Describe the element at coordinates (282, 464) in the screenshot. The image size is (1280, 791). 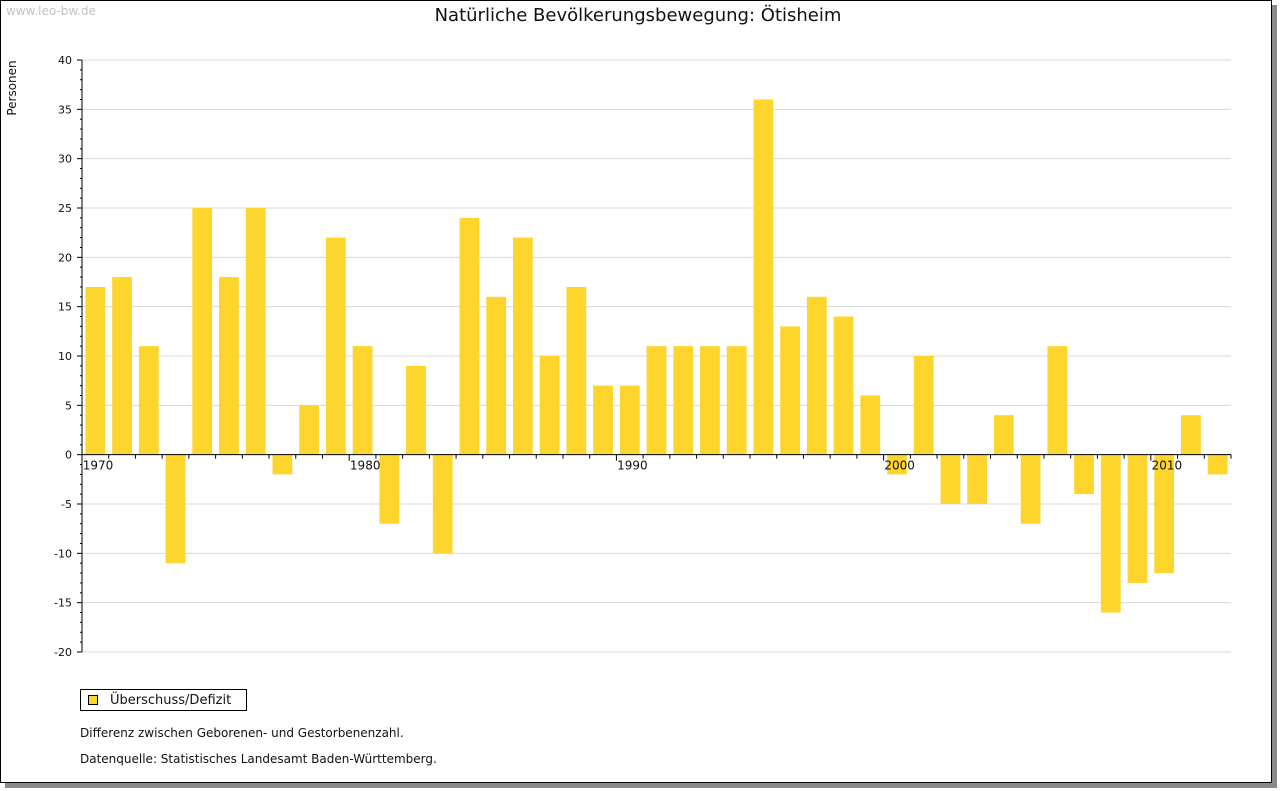
I see `bar-1977` at that location.